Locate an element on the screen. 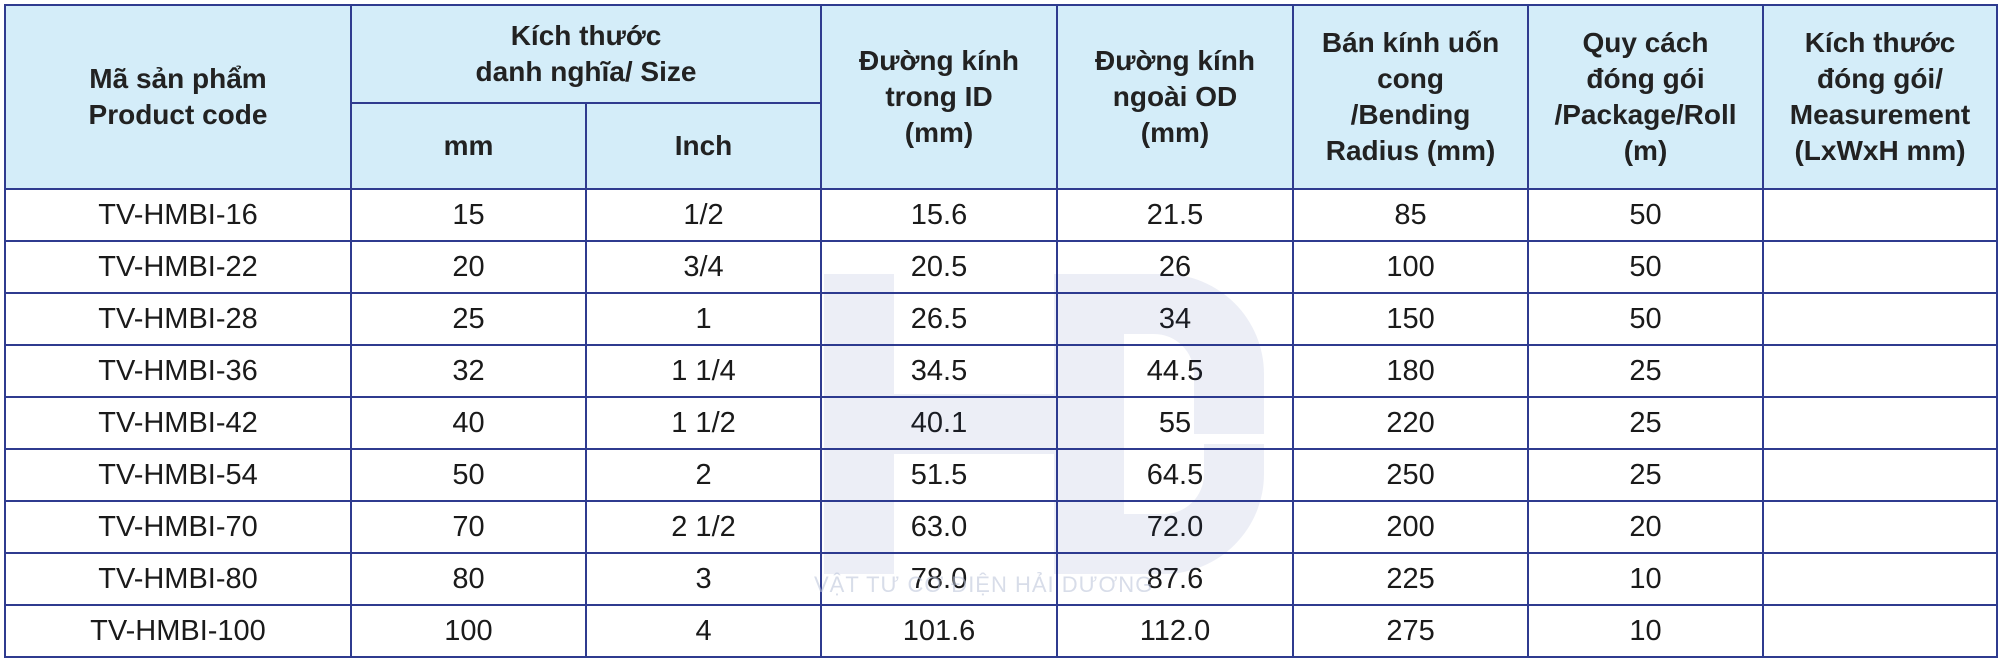  cell-inch: 1 is located at coordinates (703, 319).